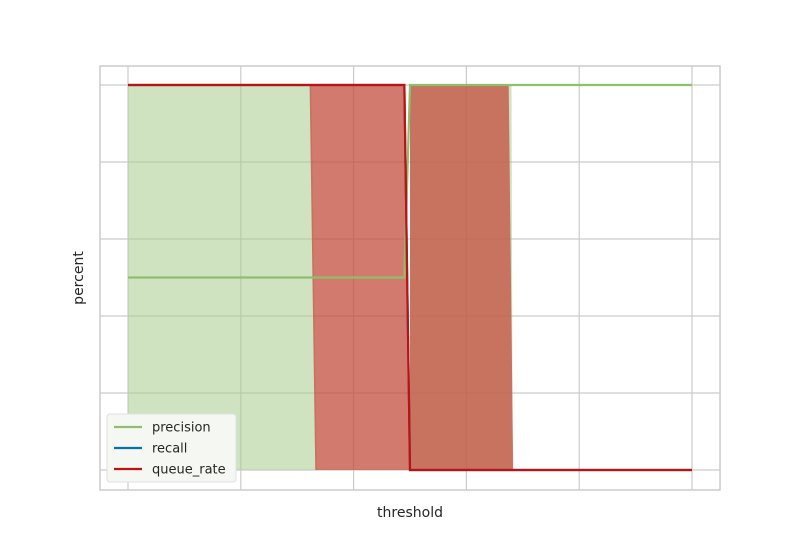 Image resolution: width=800 pixels, height=550 pixels. Describe the element at coordinates (181, 428) in the screenshot. I see `legend-label-precision: precision` at that location.